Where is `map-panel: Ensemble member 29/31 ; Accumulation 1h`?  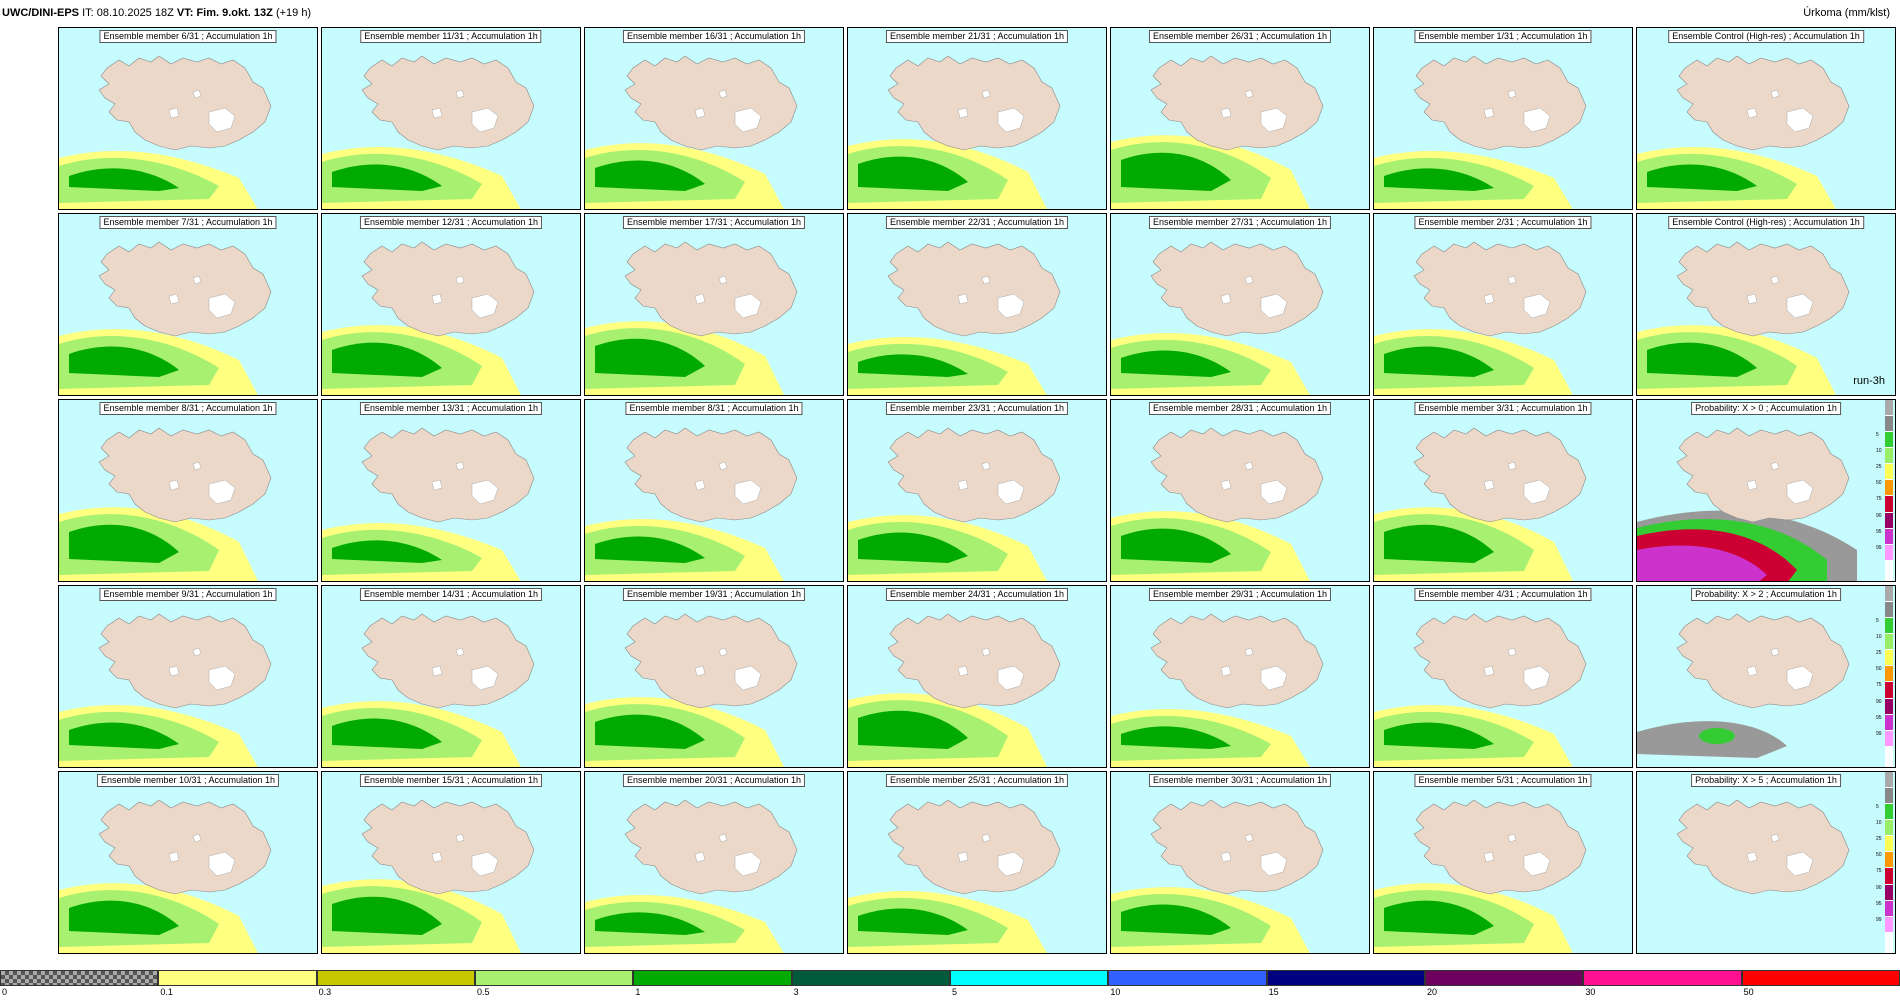 map-panel: Ensemble member 29/31 ; Accumulation 1h is located at coordinates (1240, 676).